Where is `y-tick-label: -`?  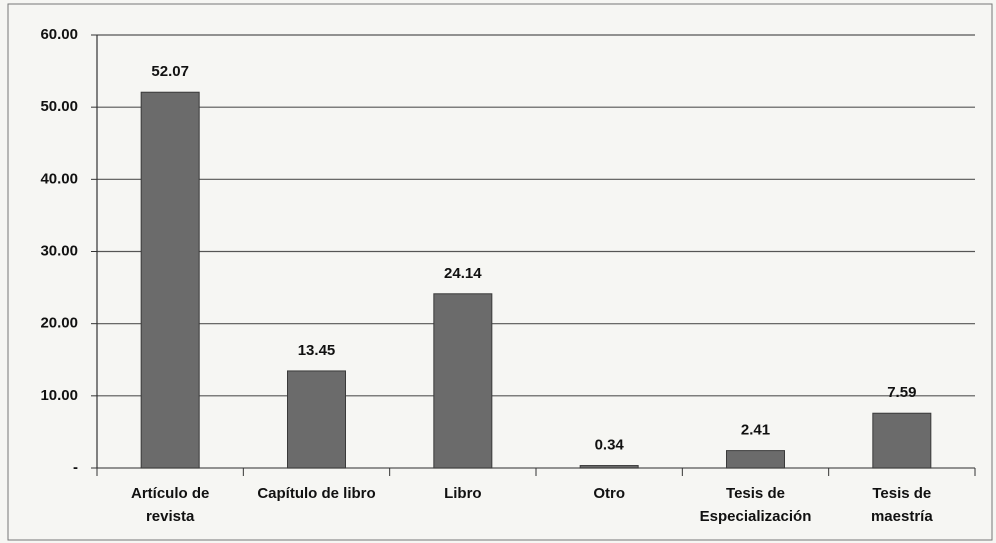 y-tick-label: - is located at coordinates (75, 467).